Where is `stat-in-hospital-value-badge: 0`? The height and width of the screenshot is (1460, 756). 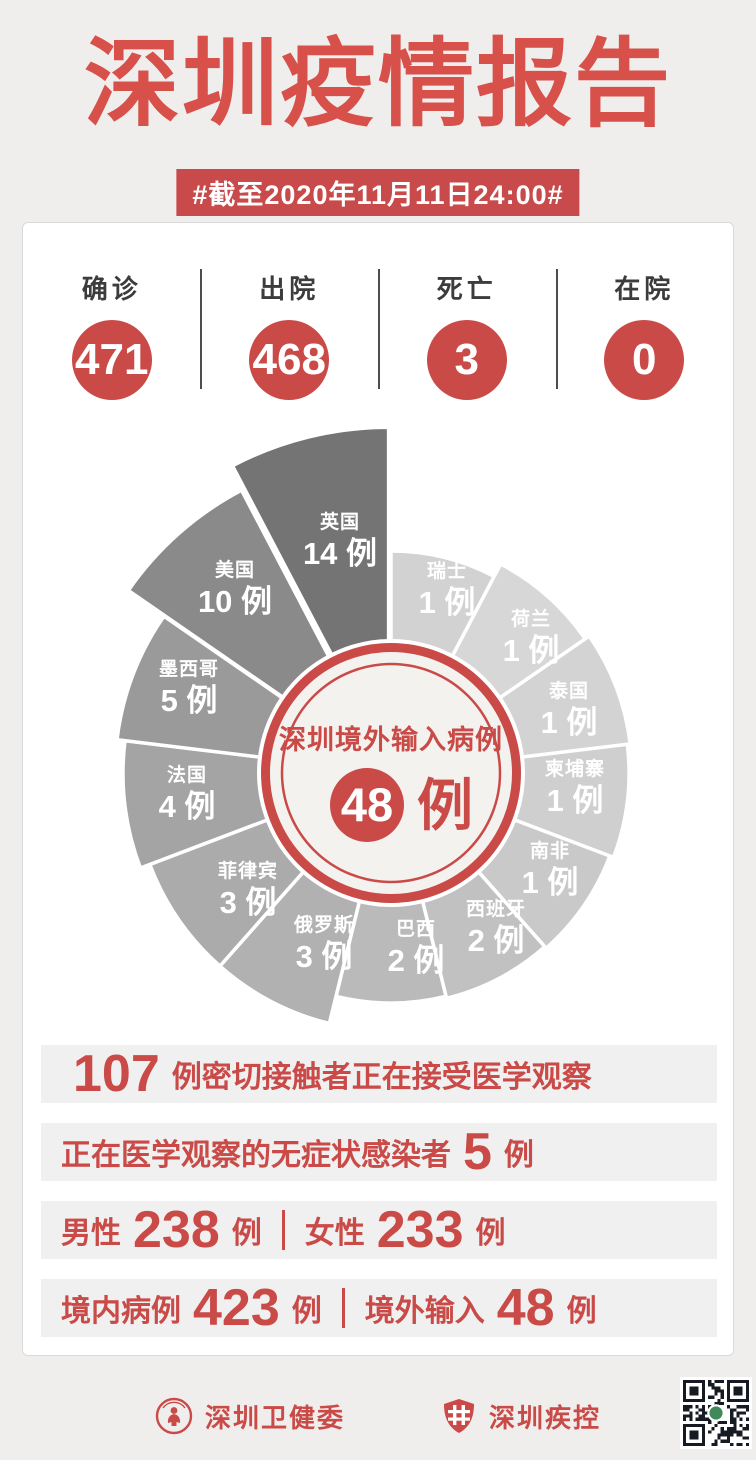 stat-in-hospital-value-badge: 0 is located at coordinates (644, 360).